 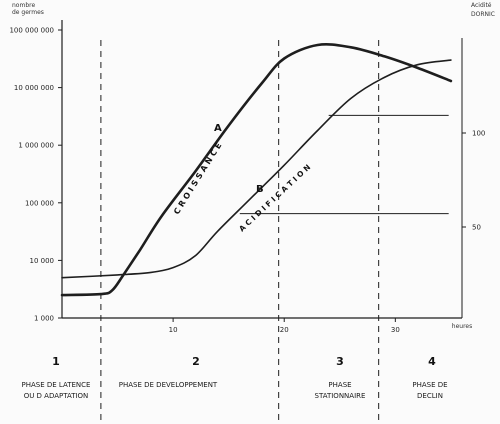 What do you see at coordinates (44, 319) in the screenshot?
I see `left-axis-tick-label: 1 000` at bounding box center [44, 319].